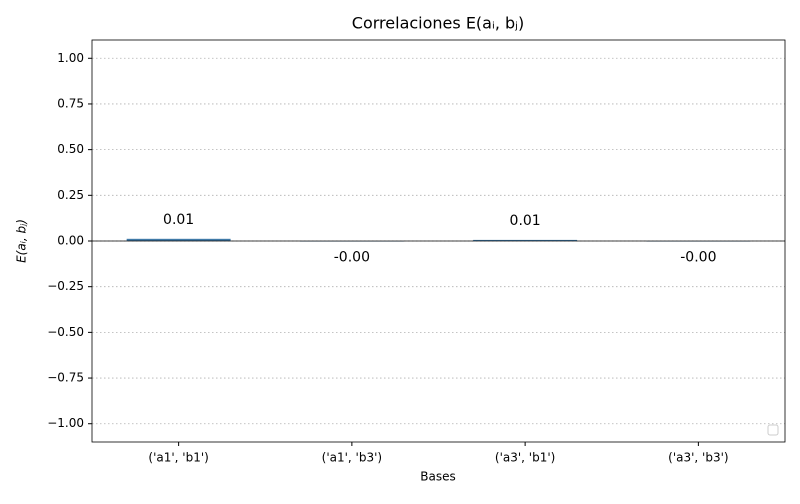  Describe the element at coordinates (65, 378) in the screenshot. I see `y-tick-label: −0.75` at that location.